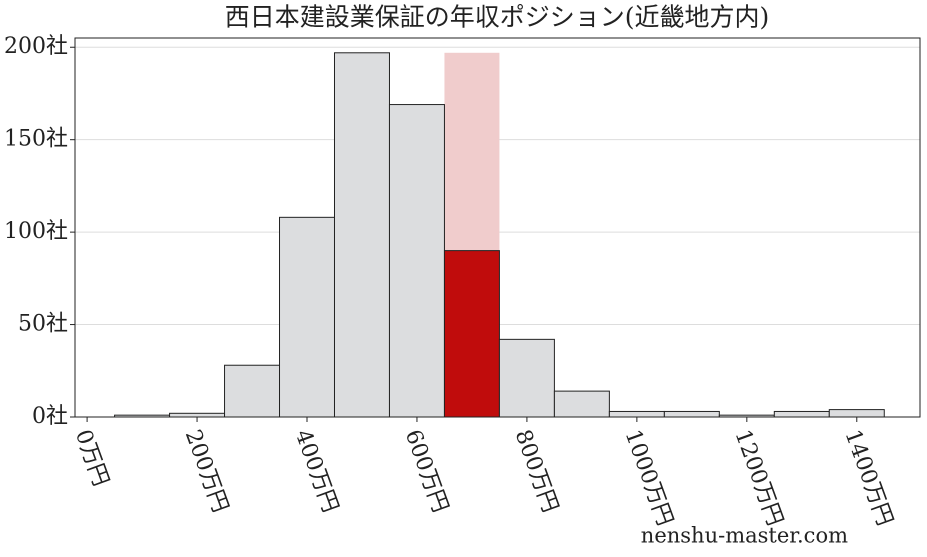 The width and height of the screenshot is (927, 557). What do you see at coordinates (316, 471) in the screenshot?
I see `x-tick-label: 400万円` at bounding box center [316, 471].